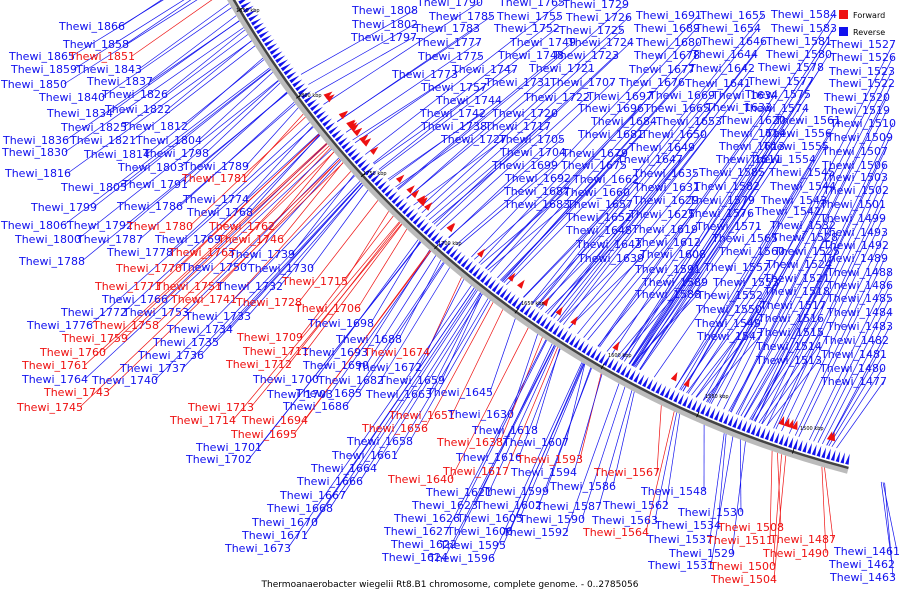 This screenshot has width=900, height=600. Describe the element at coordinates (526, 28) in the screenshot. I see `gene-label: Thewi_1752` at that location.